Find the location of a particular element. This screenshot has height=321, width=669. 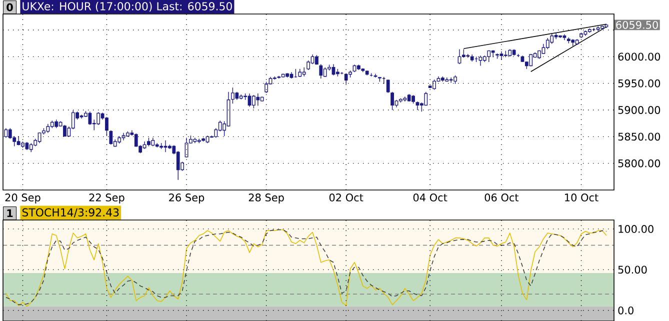

x-tick-label: 22 Sep is located at coordinates (106, 199).